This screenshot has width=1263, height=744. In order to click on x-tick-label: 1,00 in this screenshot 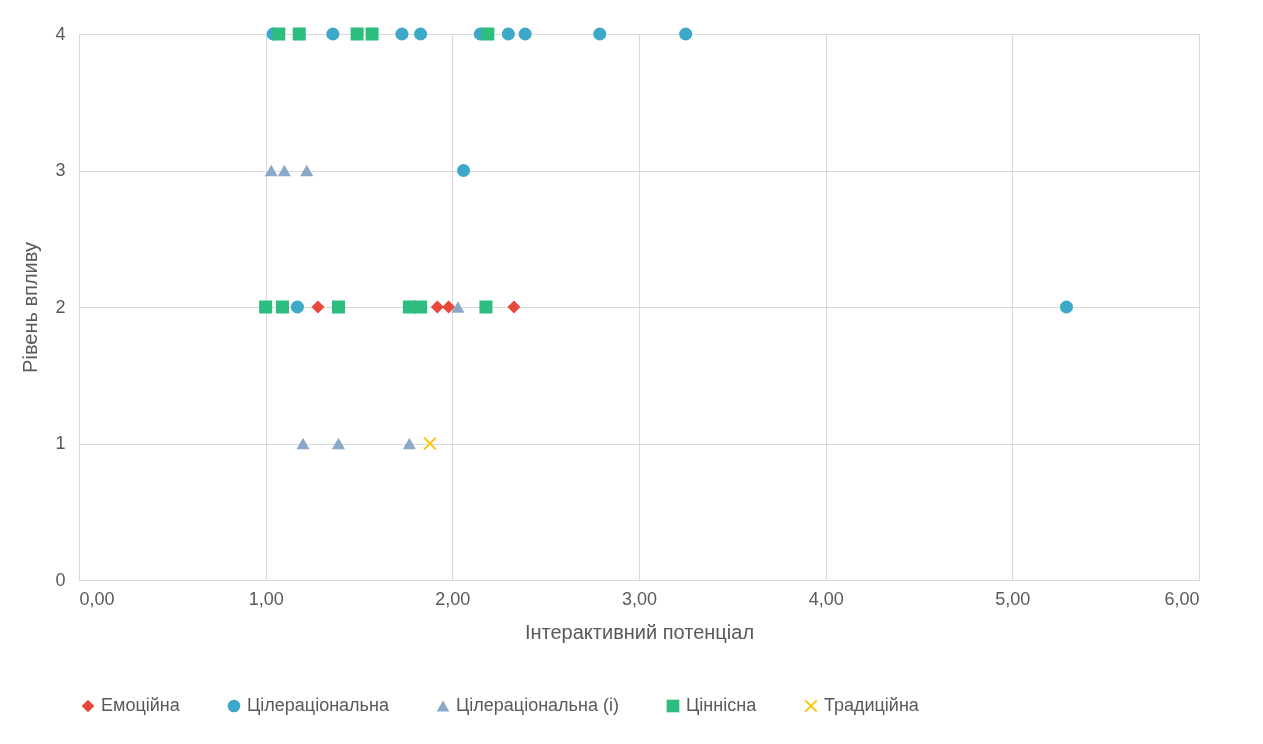, I will do `click(266, 598)`.